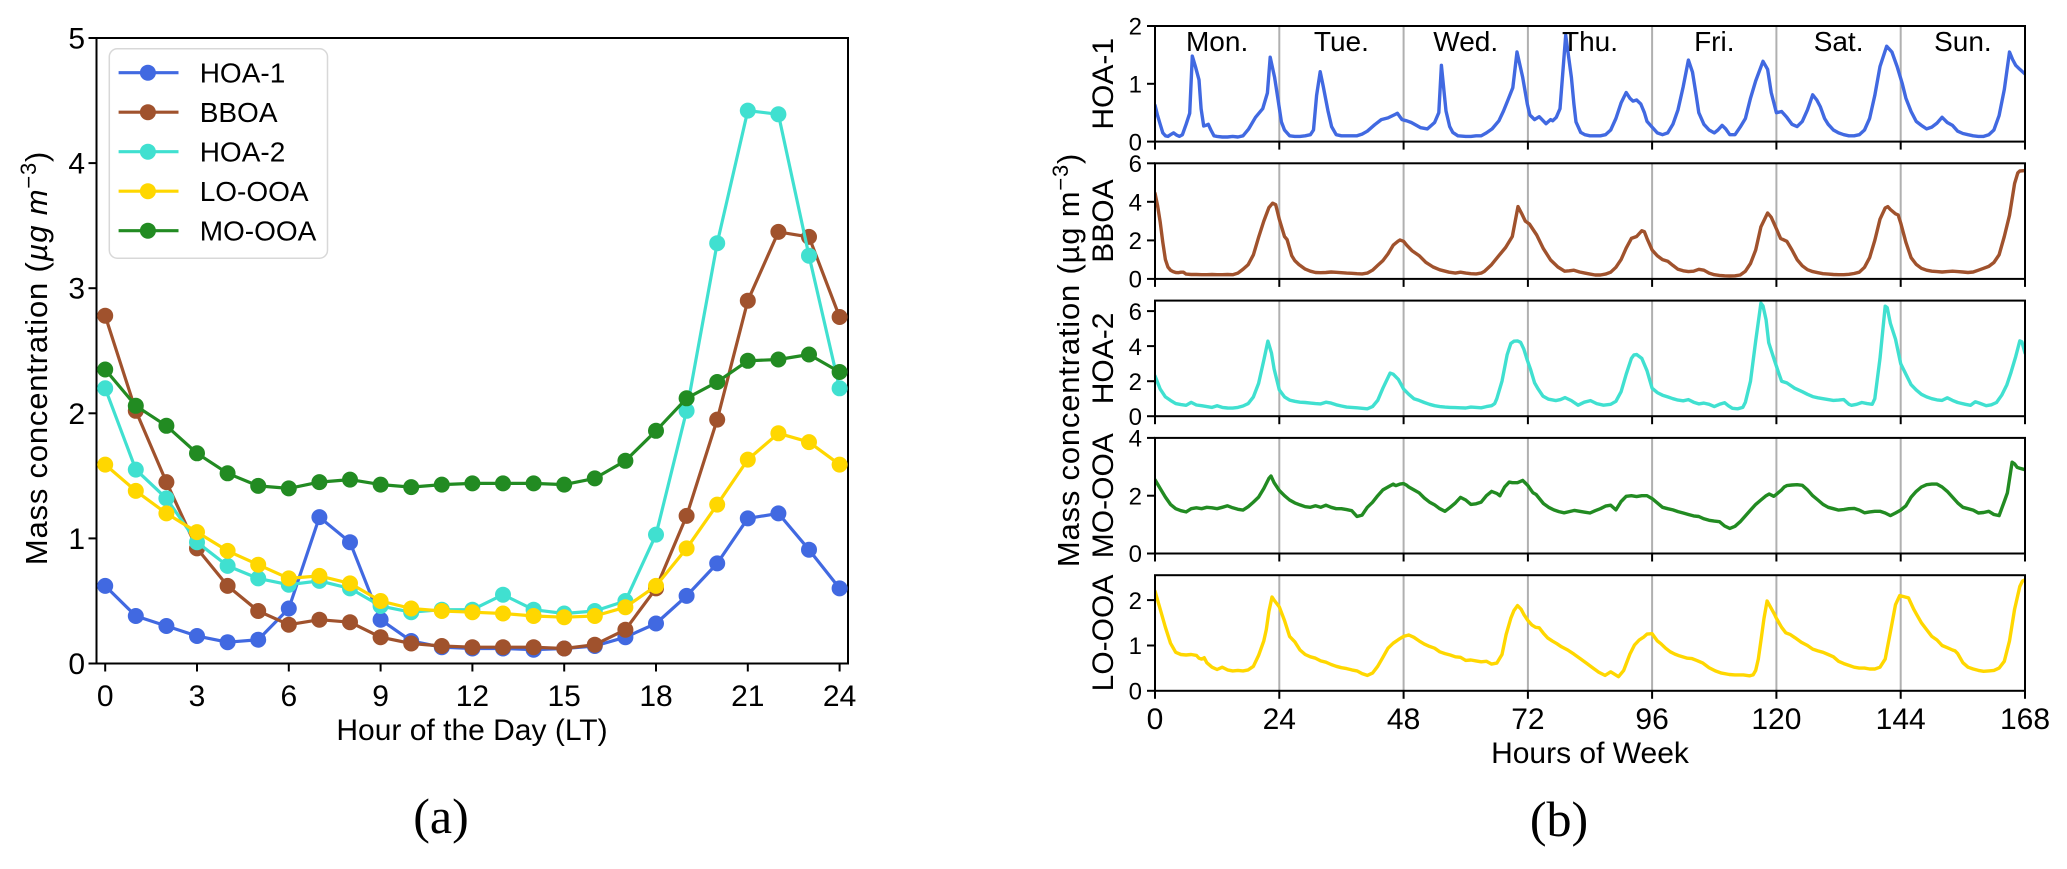 Image resolution: width=2067 pixels, height=869 pixels. What do you see at coordinates (564, 696) in the screenshot?
I see `svg-text: 15` at bounding box center [564, 696].